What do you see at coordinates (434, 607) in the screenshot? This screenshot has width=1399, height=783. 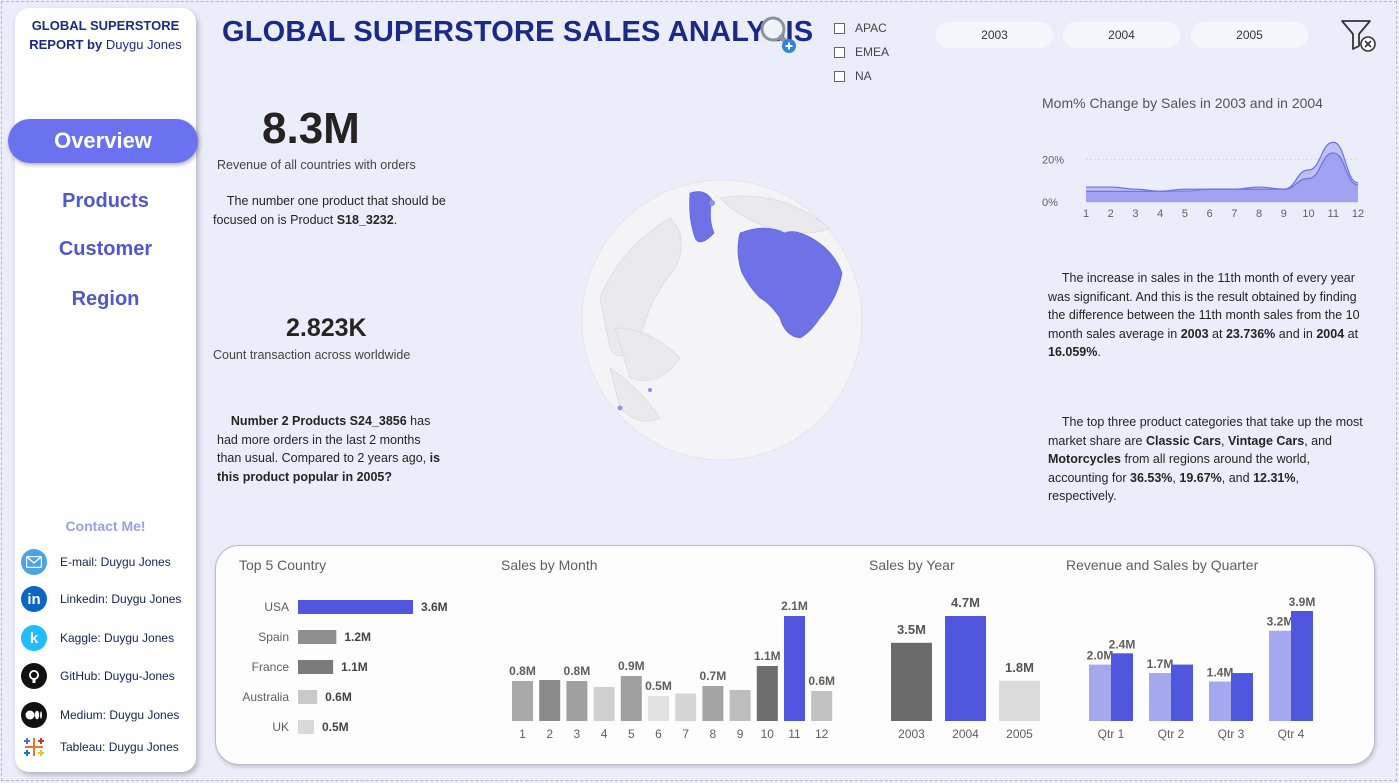 I see `country-value-label: 3.6M` at bounding box center [434, 607].